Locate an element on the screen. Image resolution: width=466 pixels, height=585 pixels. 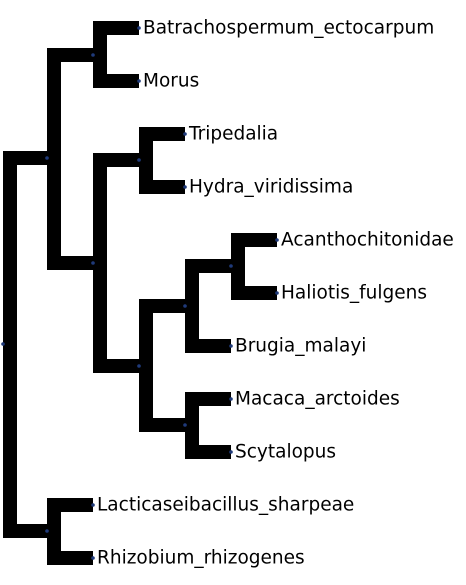
clade-bilateria-lower-arm is located at coordinates (162, 425).